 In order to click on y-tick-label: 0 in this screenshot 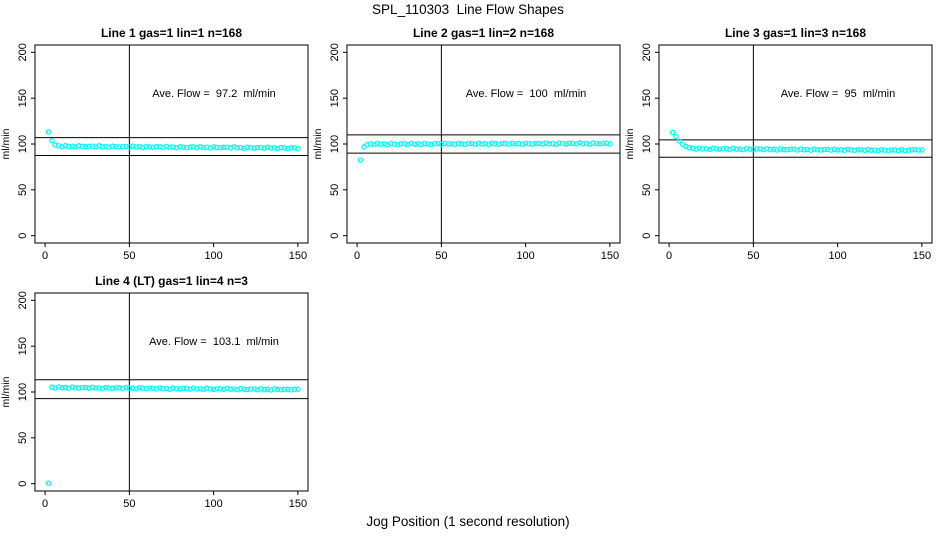, I will do `click(23, 484)`.